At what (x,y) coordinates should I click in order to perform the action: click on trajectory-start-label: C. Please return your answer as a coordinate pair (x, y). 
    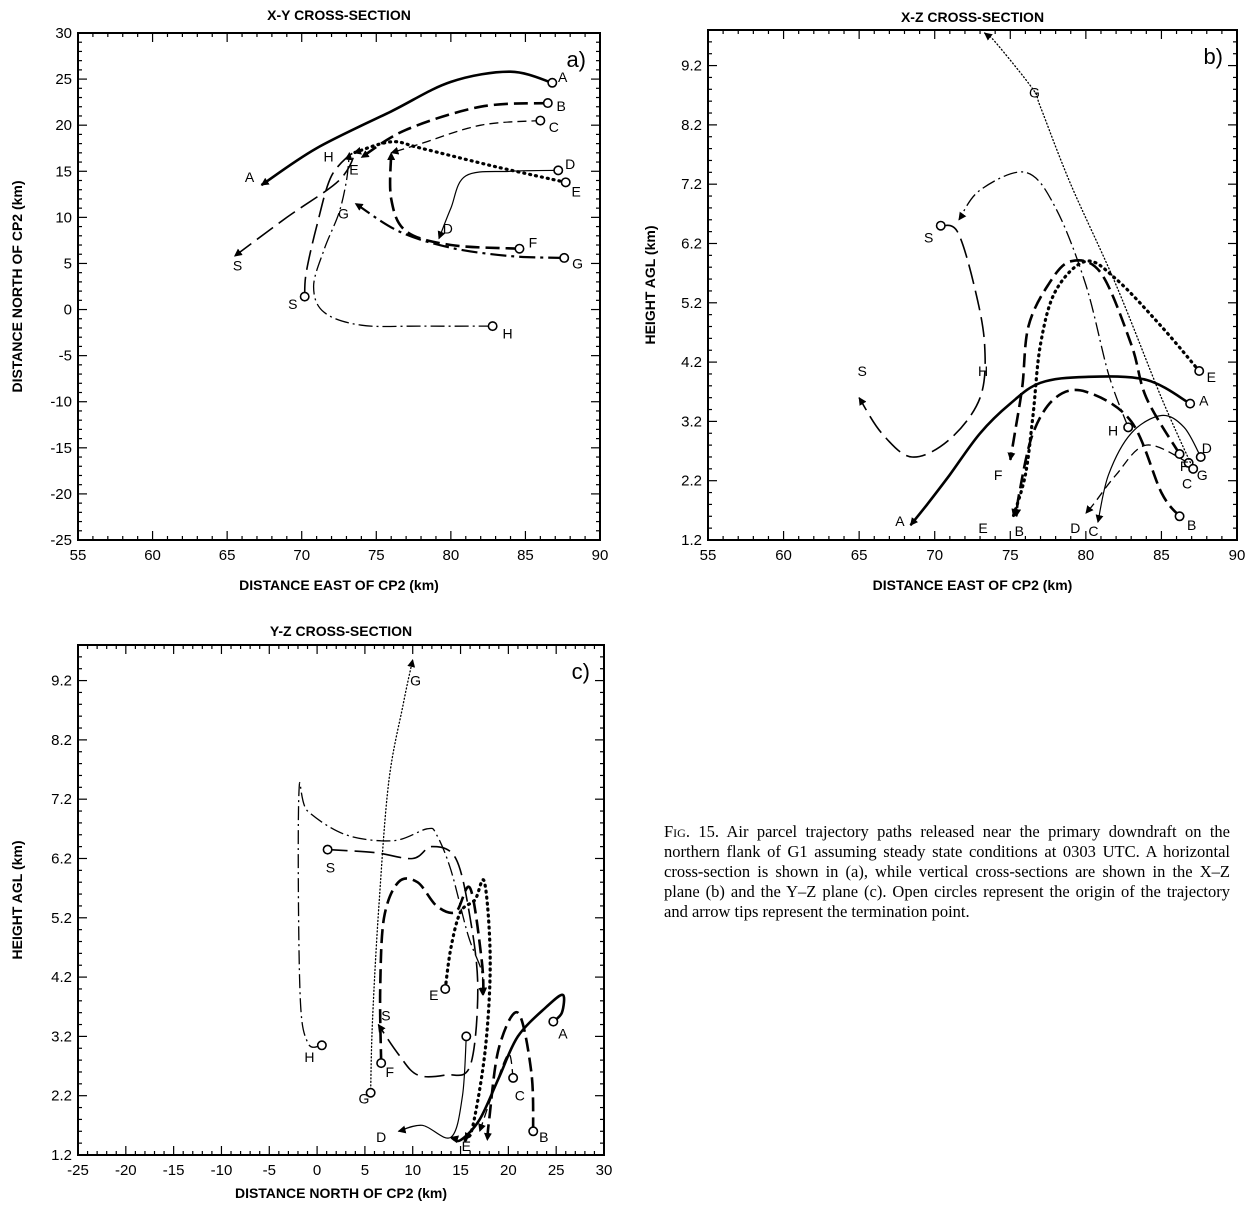
    Looking at the image, I should click on (1187, 484).